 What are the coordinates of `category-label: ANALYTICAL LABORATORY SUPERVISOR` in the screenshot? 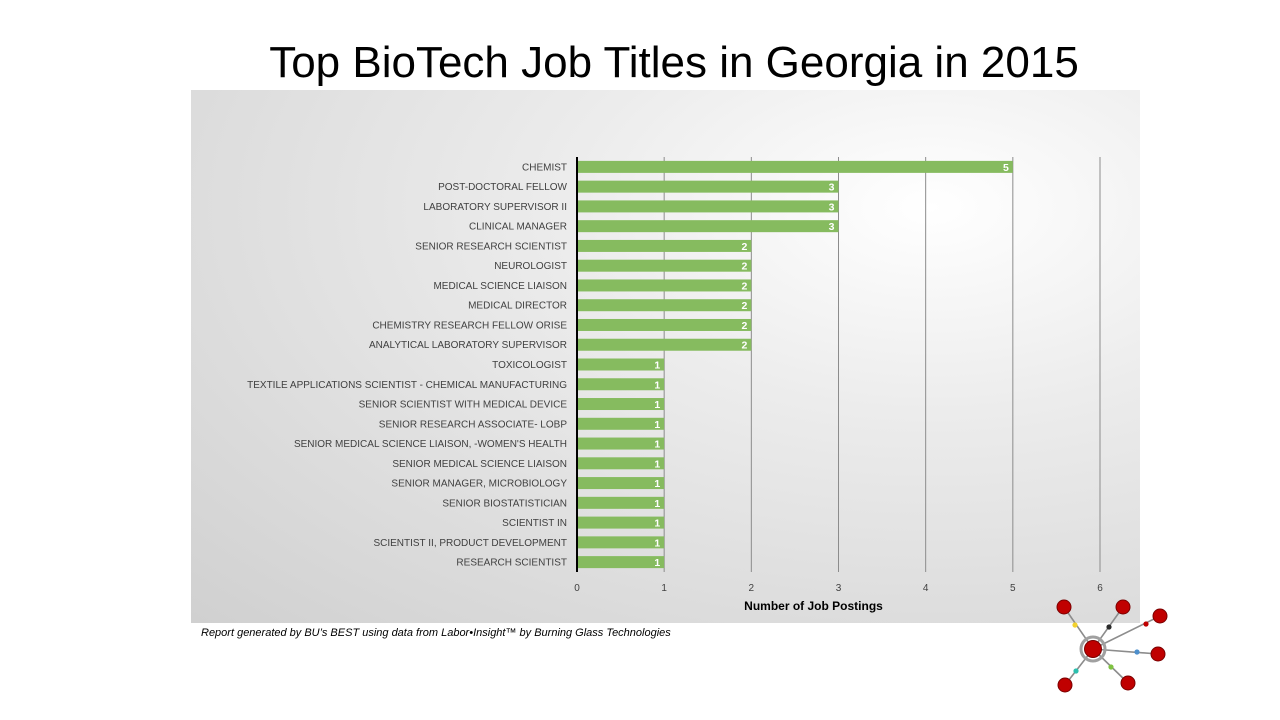 It's located at (468, 345).